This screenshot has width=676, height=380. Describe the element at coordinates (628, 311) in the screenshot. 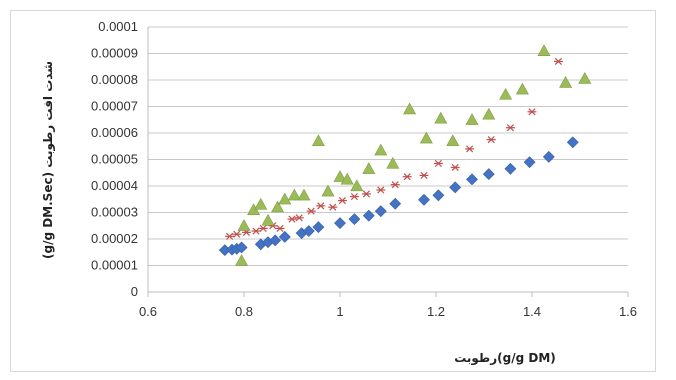

I see `x-tick-label: 1.6` at that location.